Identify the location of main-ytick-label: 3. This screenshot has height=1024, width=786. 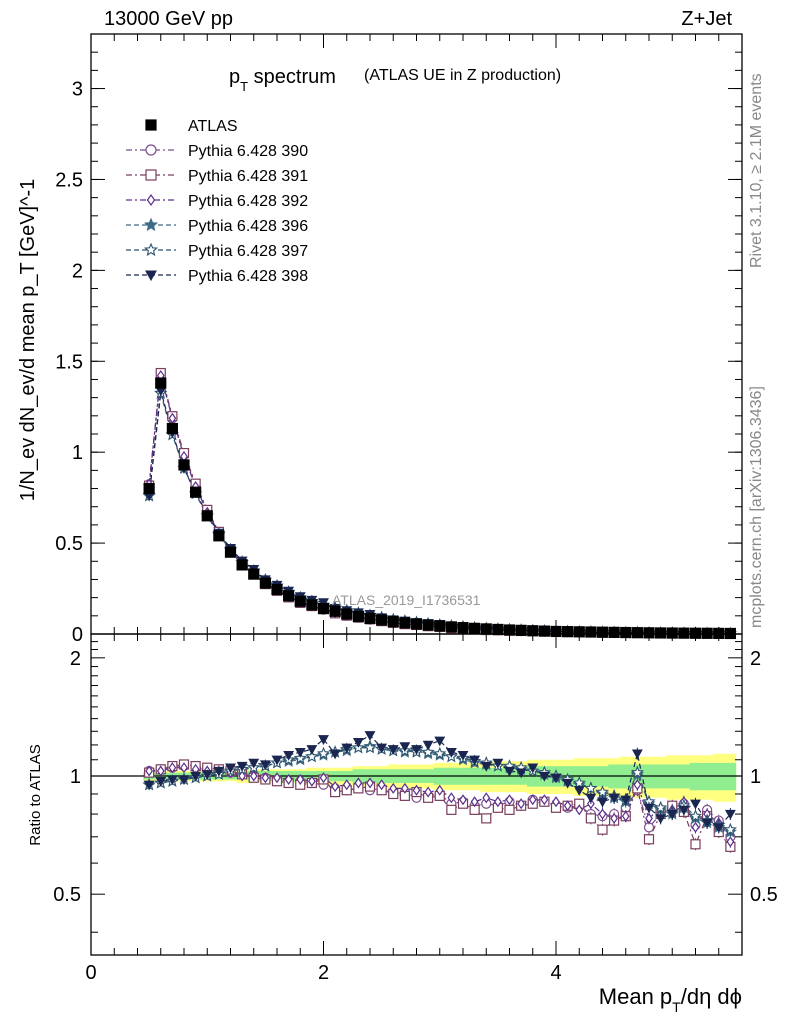
(77, 90).